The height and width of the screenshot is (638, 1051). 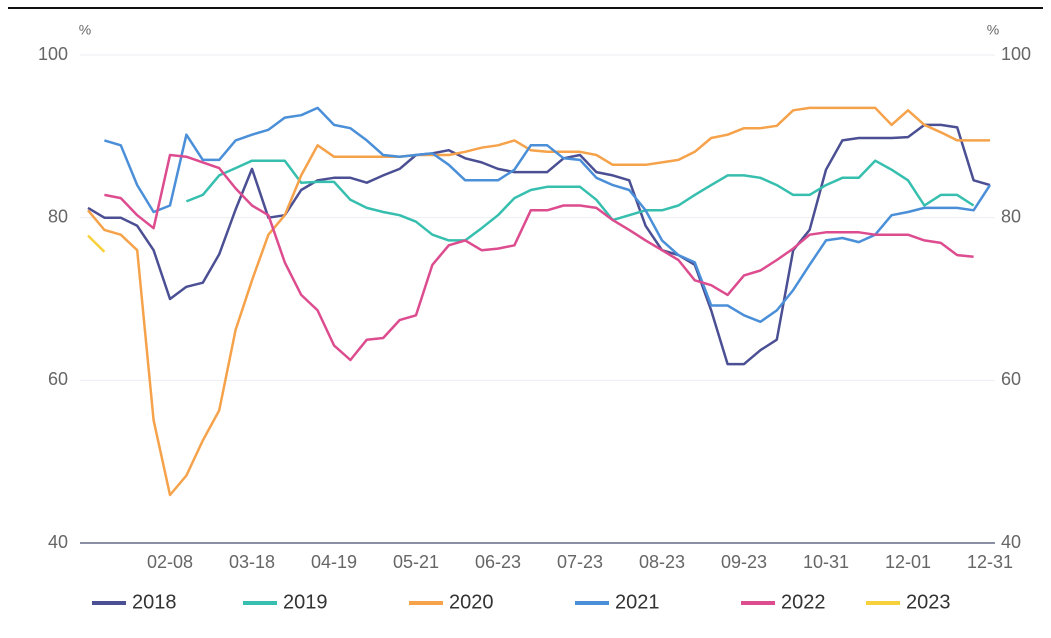 What do you see at coordinates (498, 562) in the screenshot?
I see `x-tick-label: 06-23` at bounding box center [498, 562].